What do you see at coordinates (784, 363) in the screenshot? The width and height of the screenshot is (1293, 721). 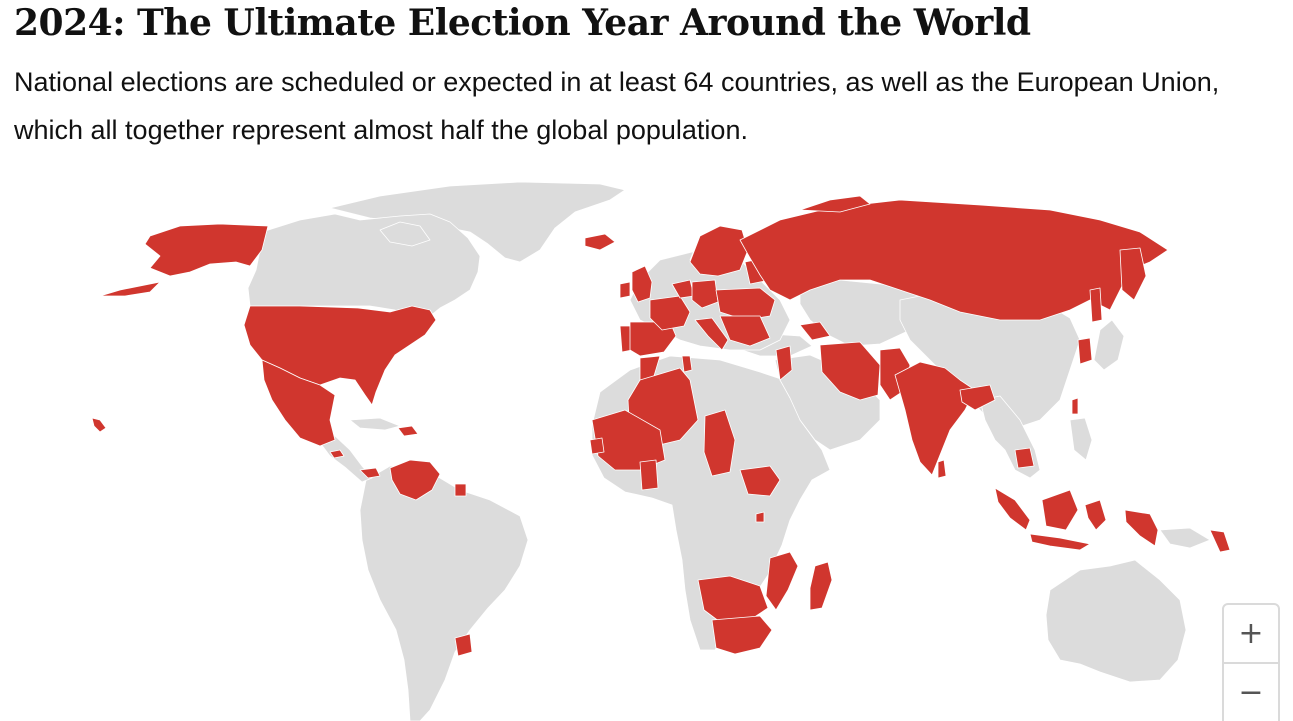 I see `country-syria-region` at bounding box center [784, 363].